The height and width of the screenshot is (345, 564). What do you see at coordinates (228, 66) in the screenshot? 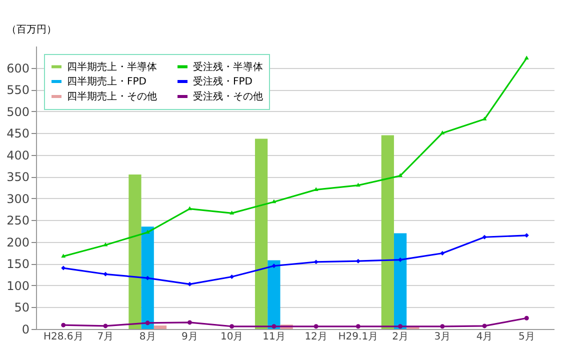
I see `legend-label: 受注残・半導体` at bounding box center [228, 66].